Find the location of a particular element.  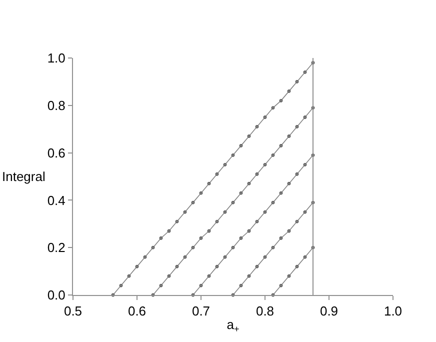

y-tick-label: 1.0 is located at coordinates (56, 58).